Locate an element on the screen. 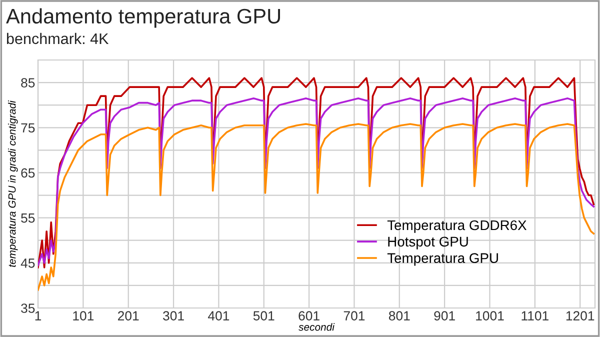  x-tick-label: 901 is located at coordinates (444, 315).